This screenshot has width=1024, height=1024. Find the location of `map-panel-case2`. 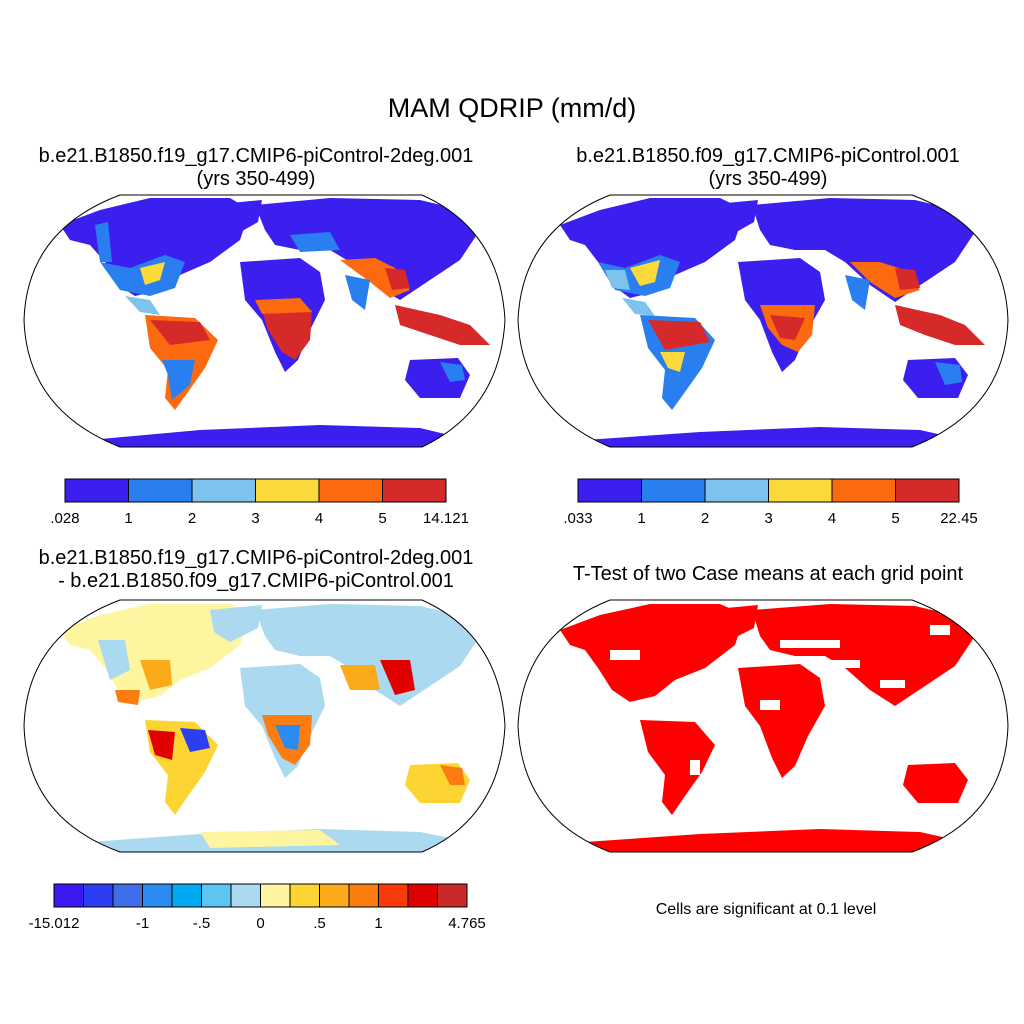

map-panel-case2 is located at coordinates (763, 321).